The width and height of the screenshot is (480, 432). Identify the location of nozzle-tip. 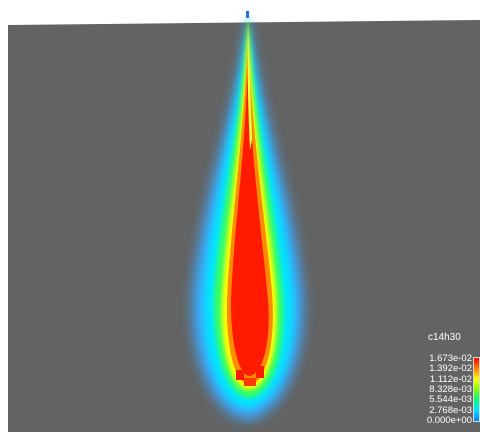
(247, 14).